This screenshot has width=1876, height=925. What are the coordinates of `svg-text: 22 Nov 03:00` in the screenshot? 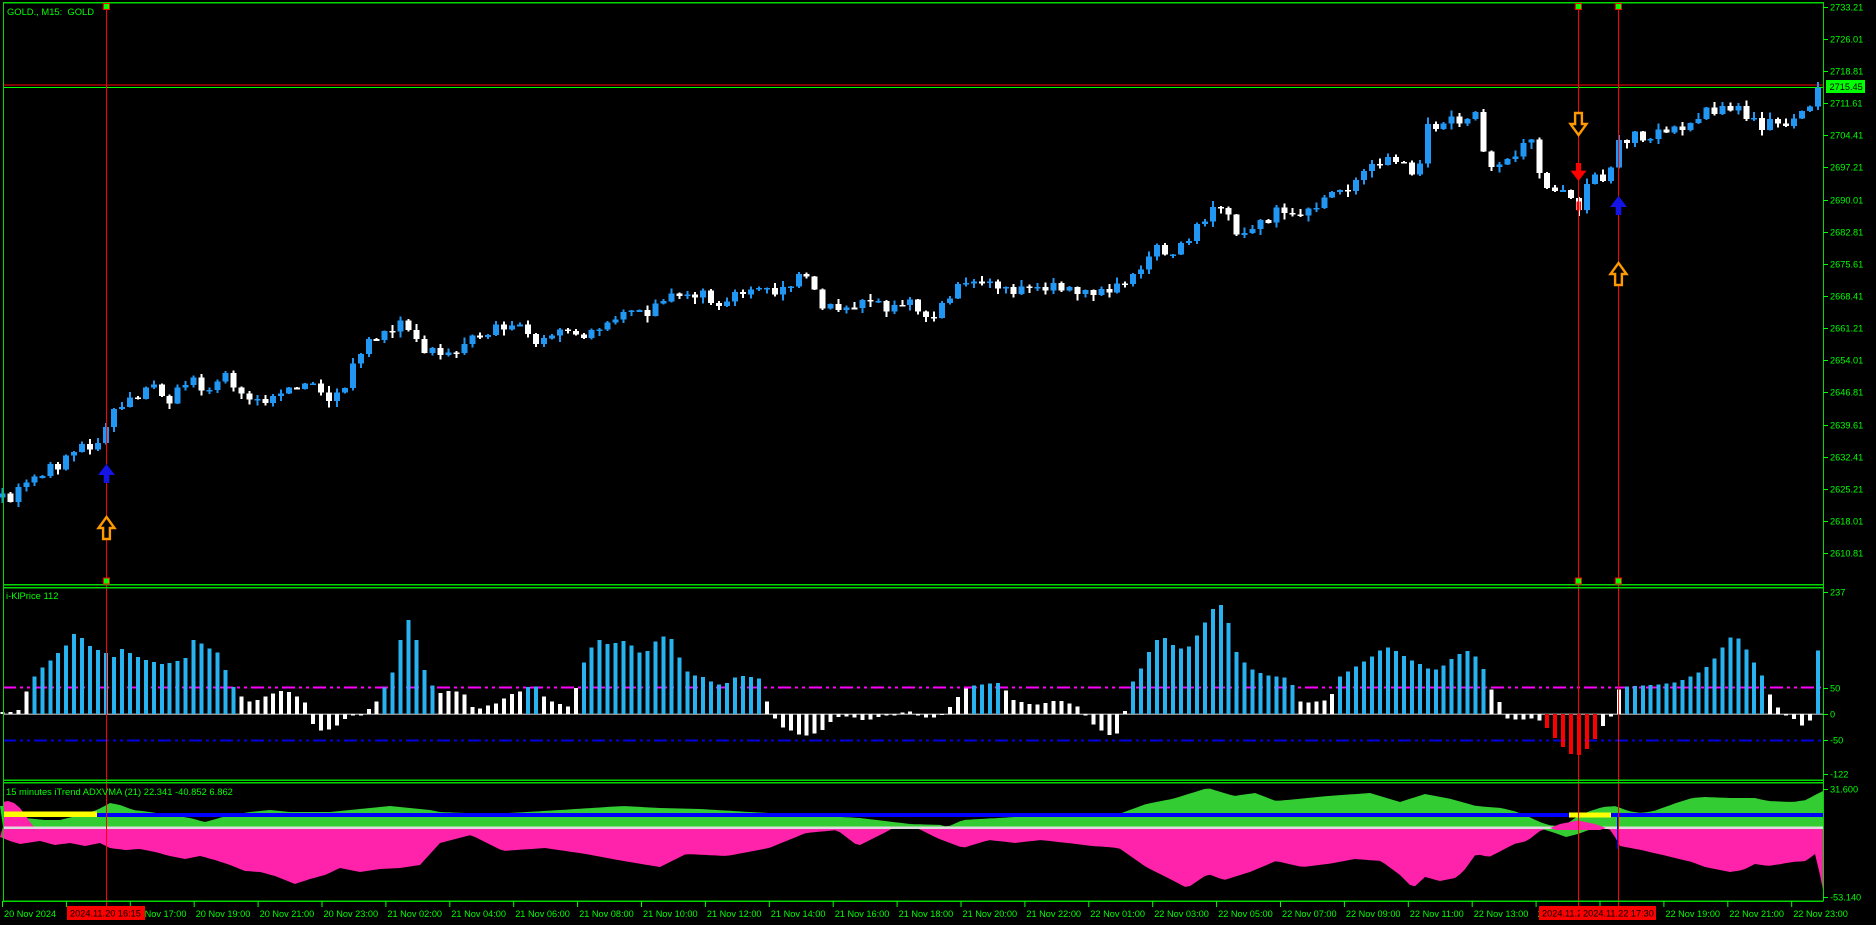 It's located at (1181, 914).